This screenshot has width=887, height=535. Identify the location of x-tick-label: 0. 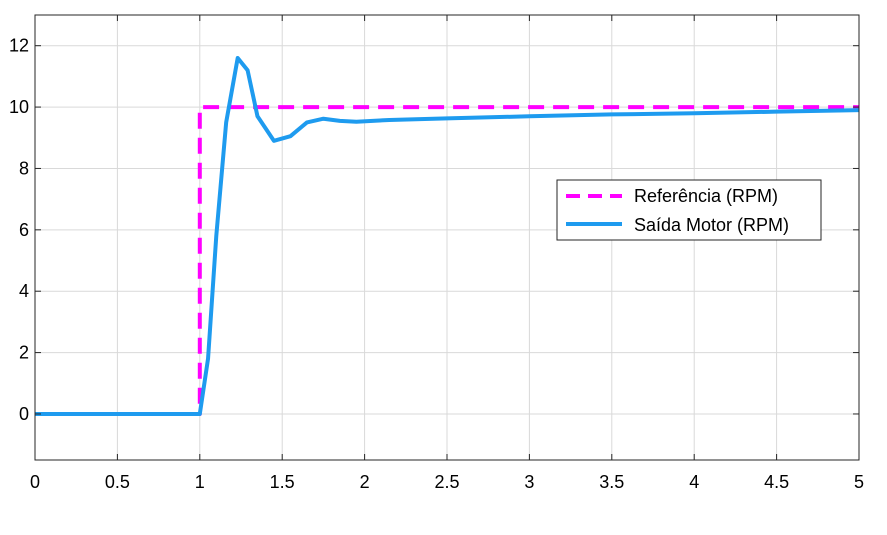
(35, 482).